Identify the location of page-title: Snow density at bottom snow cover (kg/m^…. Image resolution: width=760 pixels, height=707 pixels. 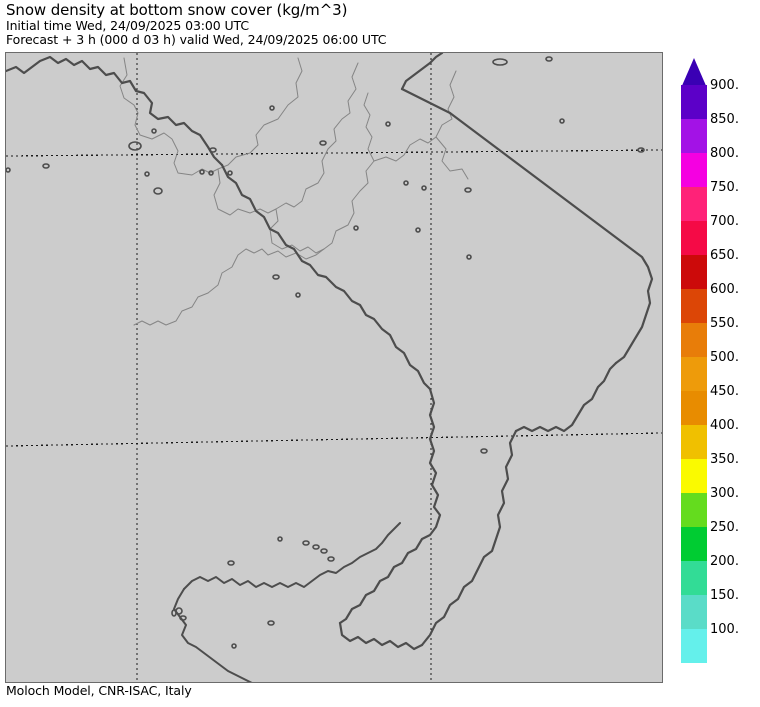
(177, 10).